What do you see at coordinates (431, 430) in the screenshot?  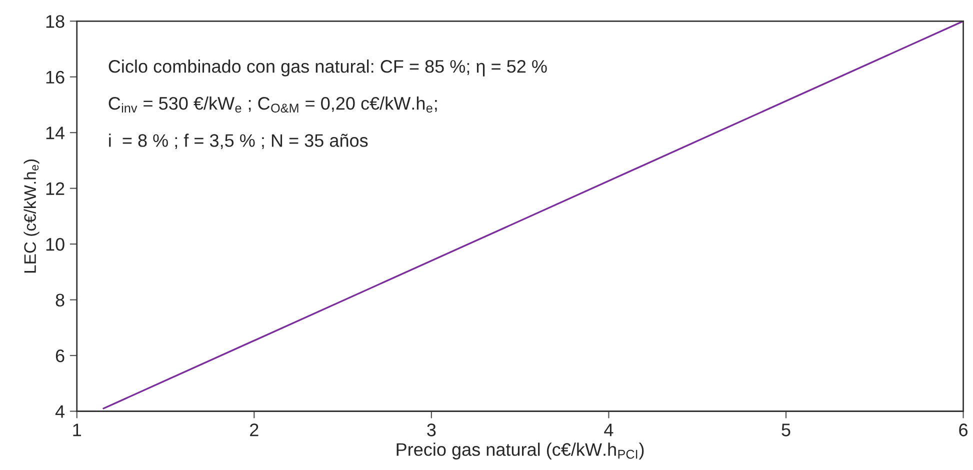 I see `x-tick-label: 3` at bounding box center [431, 430].